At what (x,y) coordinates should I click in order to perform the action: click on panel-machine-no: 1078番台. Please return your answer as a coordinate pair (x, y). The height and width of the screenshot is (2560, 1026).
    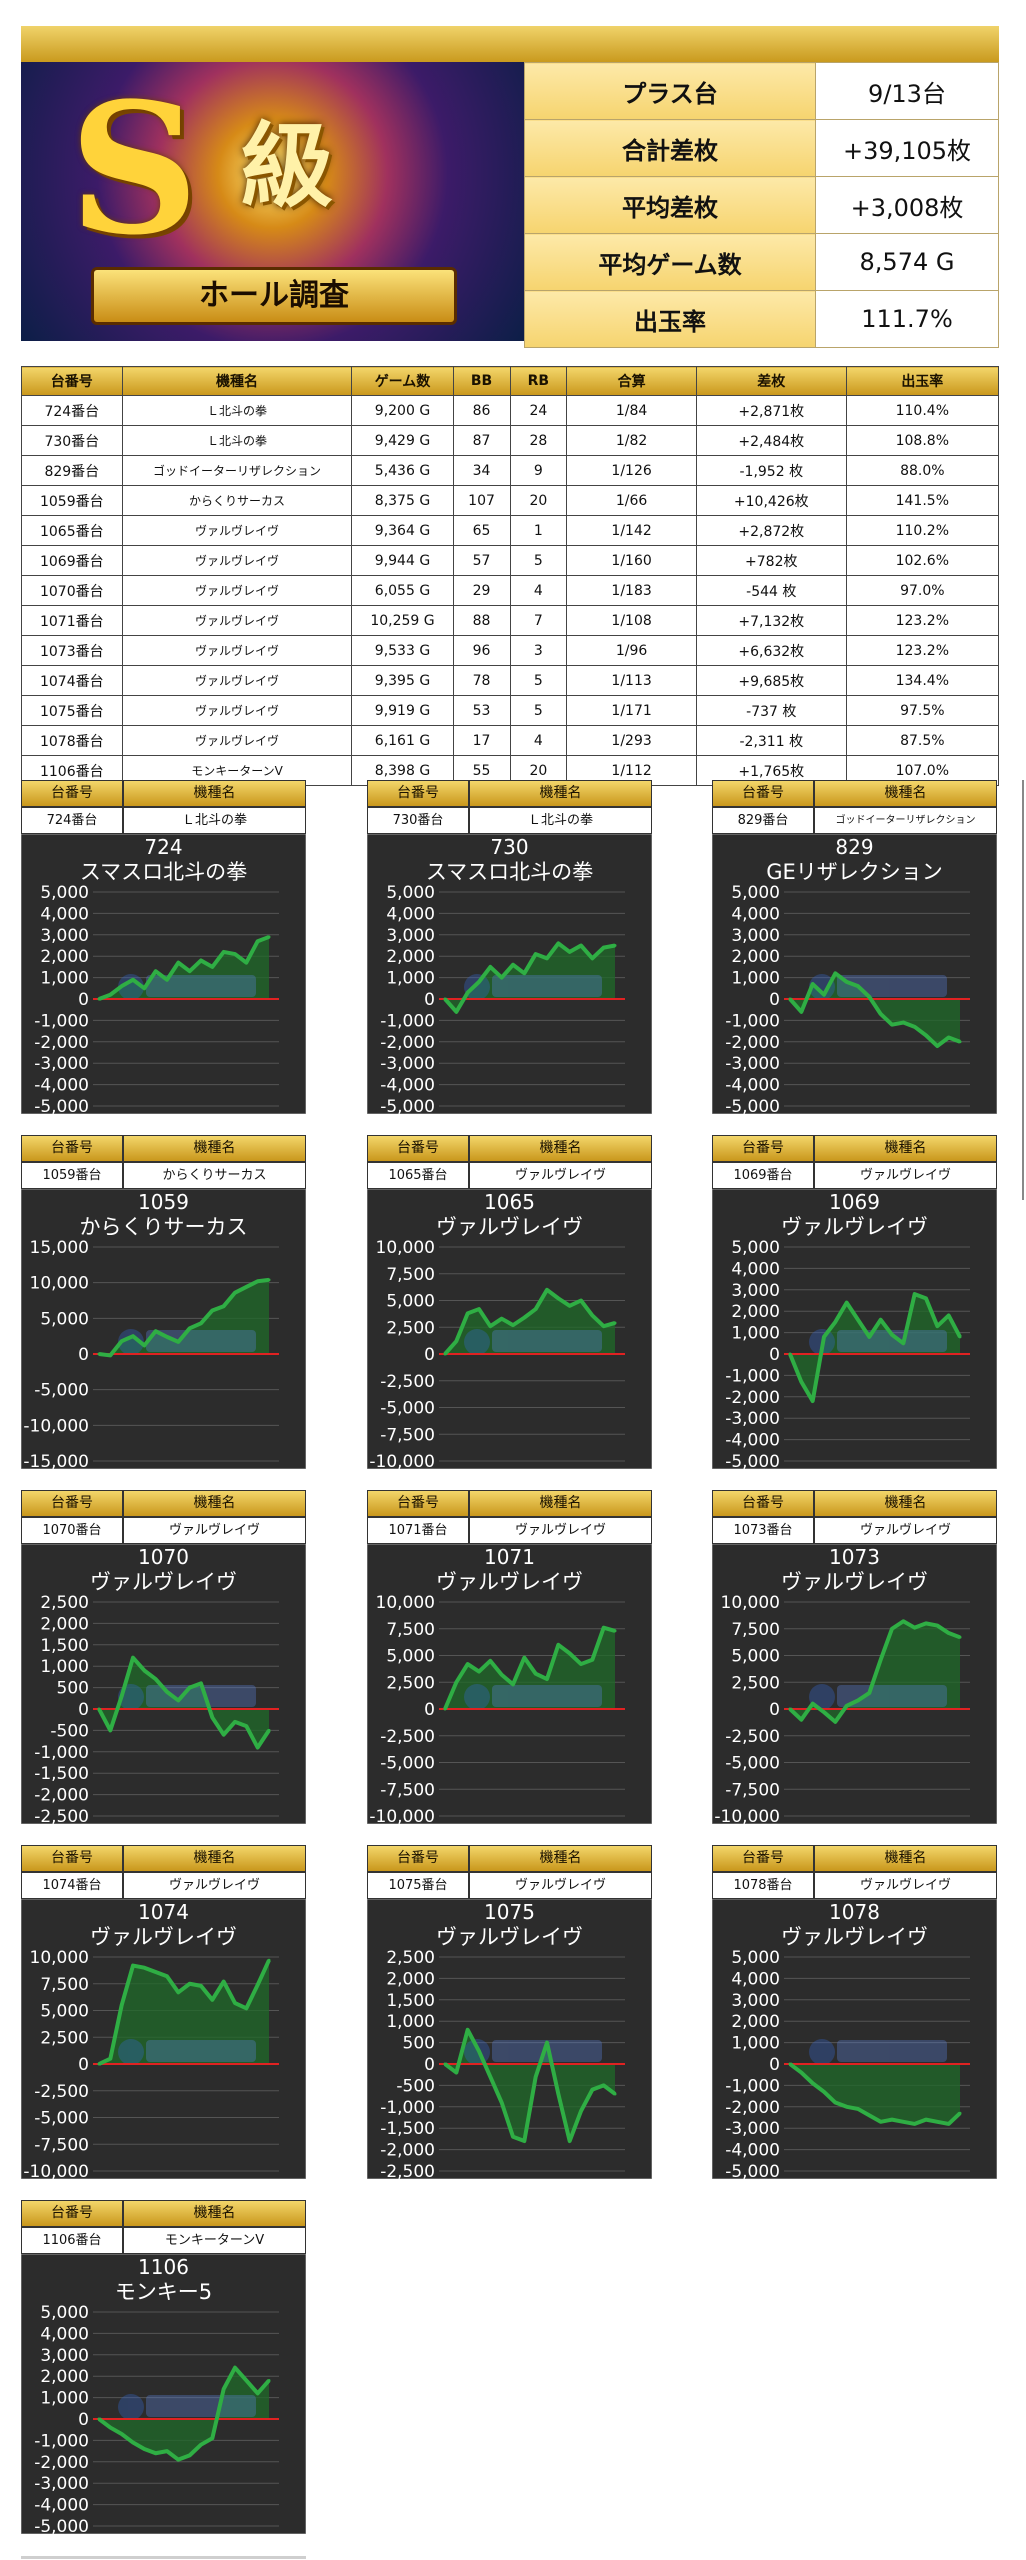
    Looking at the image, I should click on (763, 1885).